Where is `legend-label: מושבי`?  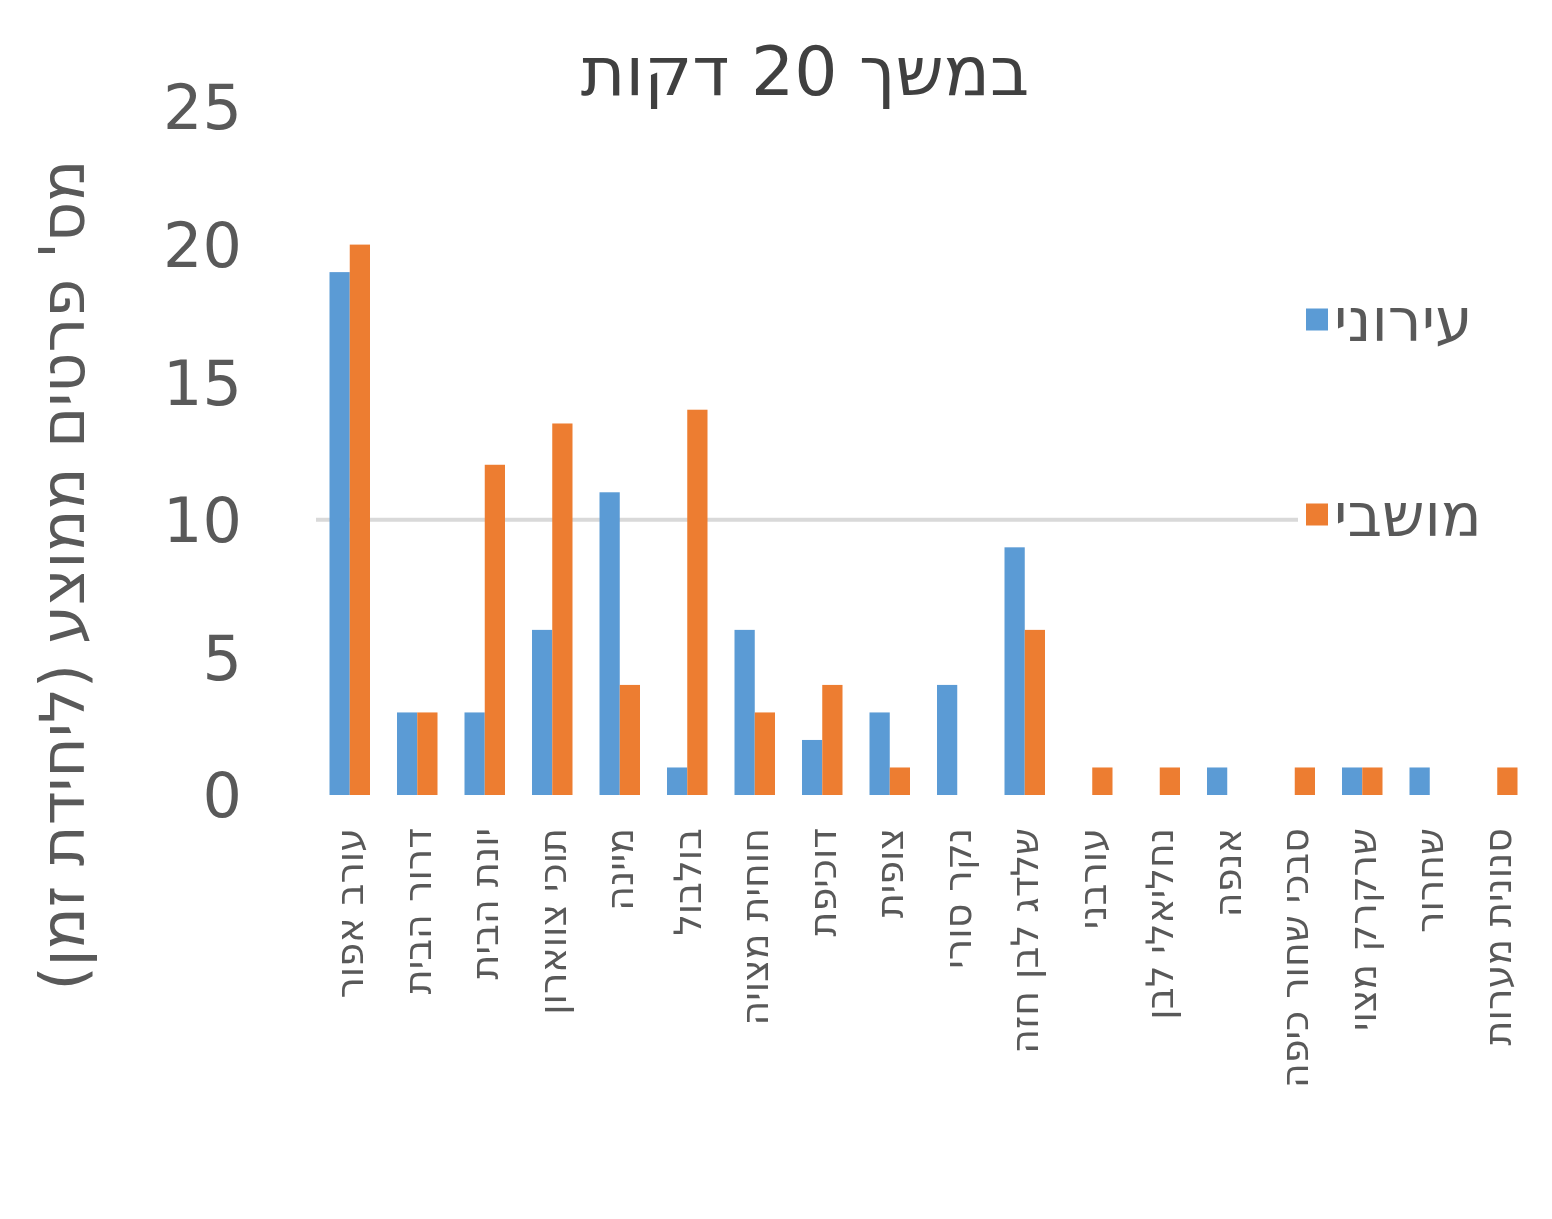
legend-label: מושבי is located at coordinates (1408, 515).